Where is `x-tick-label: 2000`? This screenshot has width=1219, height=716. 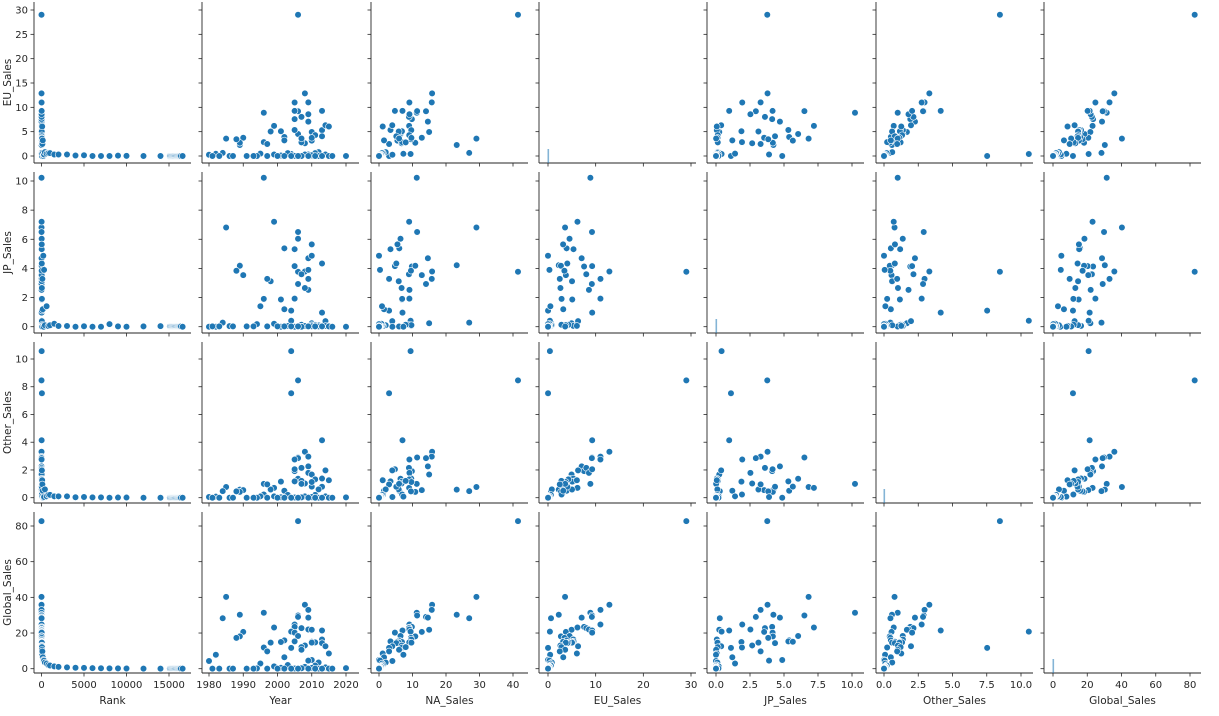 x-tick-label: 2000 is located at coordinates (277, 685).